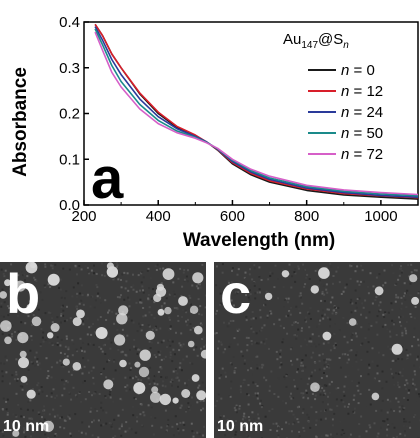  I want to click on y-axis-label: Absorbance, so click(20, 122).